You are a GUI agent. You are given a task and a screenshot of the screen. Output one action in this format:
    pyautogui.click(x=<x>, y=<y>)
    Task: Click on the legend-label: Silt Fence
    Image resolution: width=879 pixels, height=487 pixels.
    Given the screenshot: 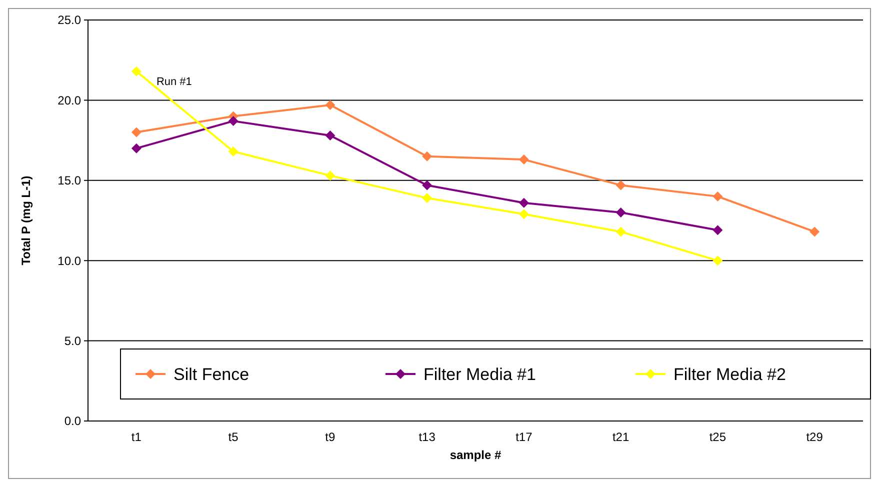 What is the action you would take?
    pyautogui.click(x=212, y=374)
    